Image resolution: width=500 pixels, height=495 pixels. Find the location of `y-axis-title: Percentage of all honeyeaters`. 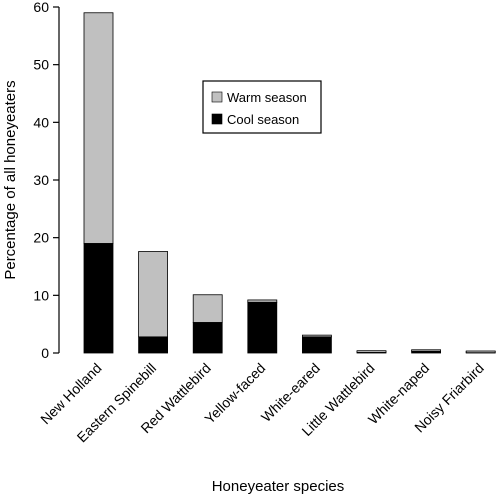

y-axis-title: Percentage of all honeyeaters is located at coordinates (10, 179).